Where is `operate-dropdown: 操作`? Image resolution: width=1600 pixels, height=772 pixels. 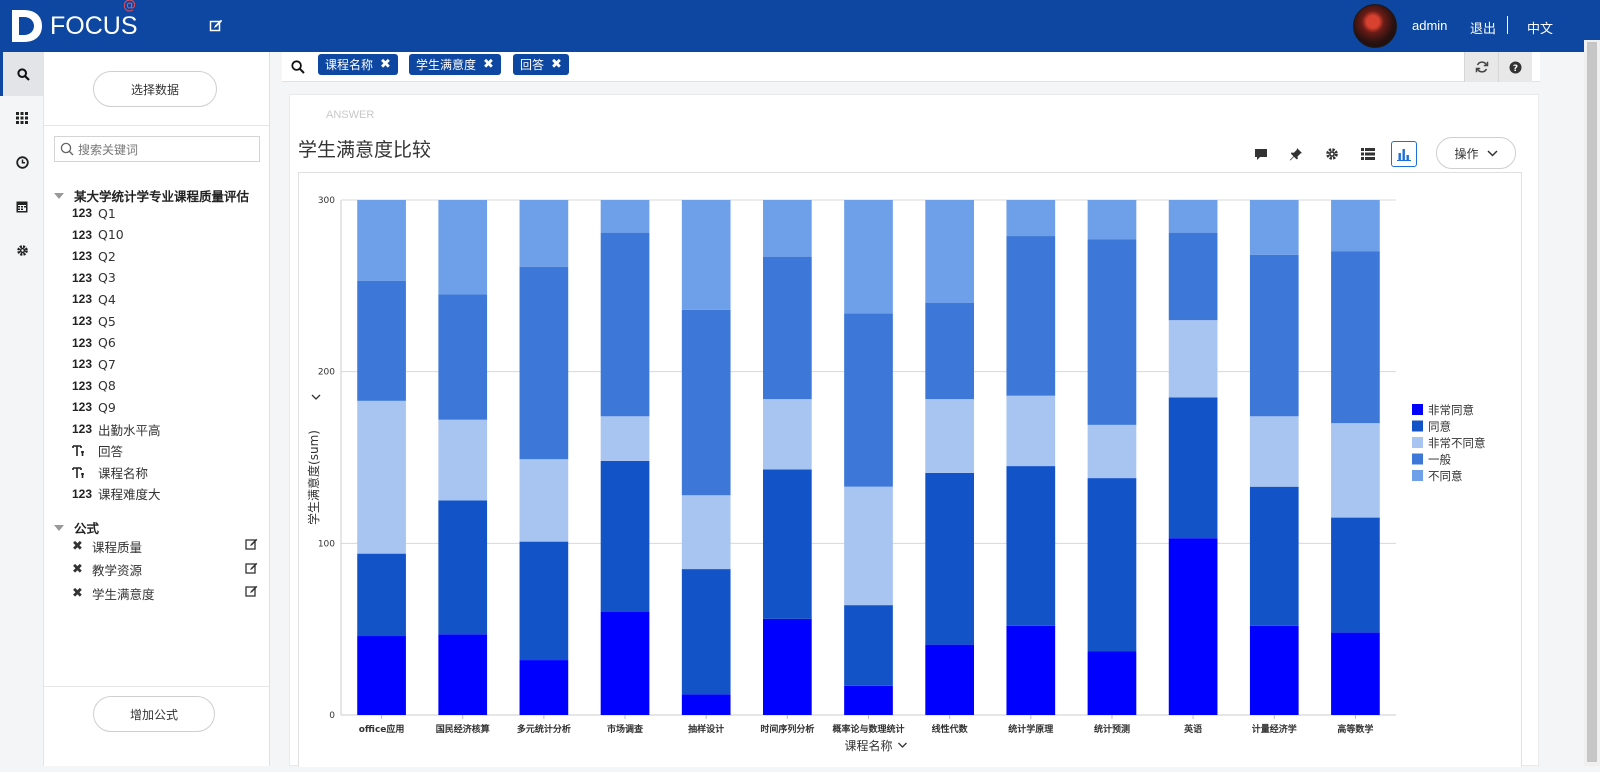
operate-dropdown: 操作 is located at coordinates (1476, 153).